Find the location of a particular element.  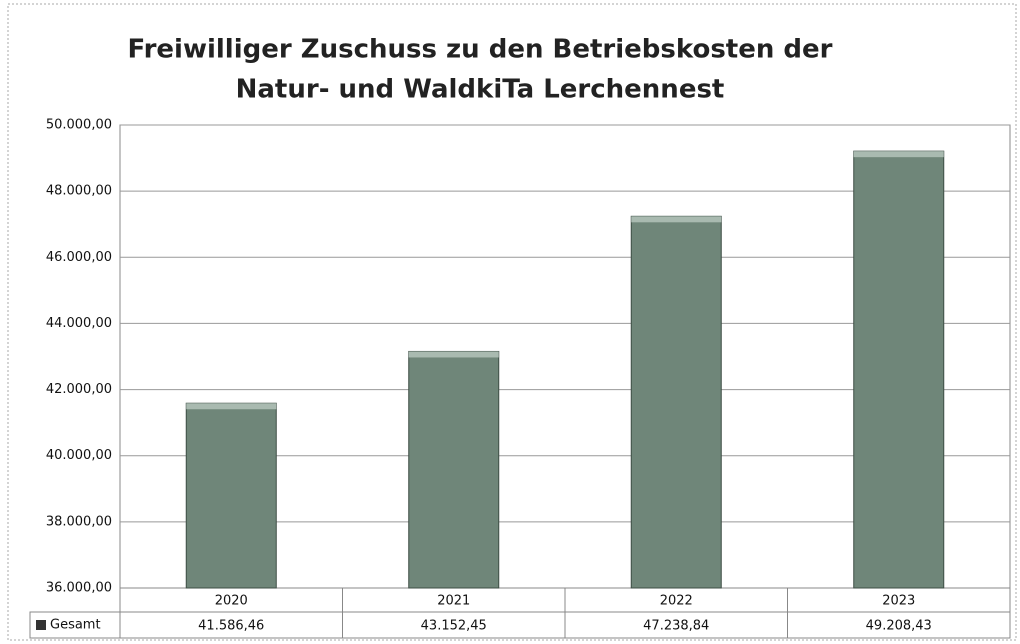

value-label: 47.238,84 is located at coordinates (676, 626).